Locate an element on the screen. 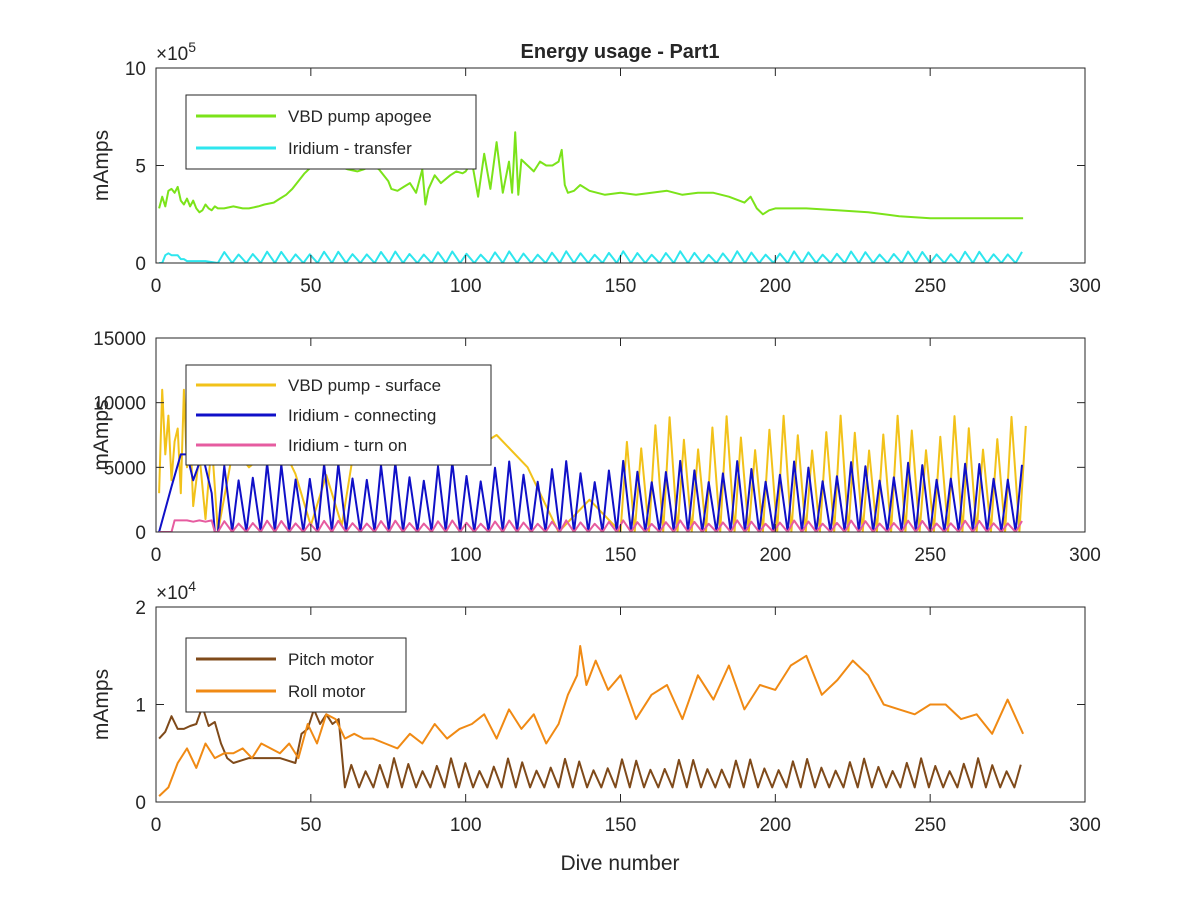 The image size is (1200, 900). y-tick-label: 15000 is located at coordinates (119, 339).